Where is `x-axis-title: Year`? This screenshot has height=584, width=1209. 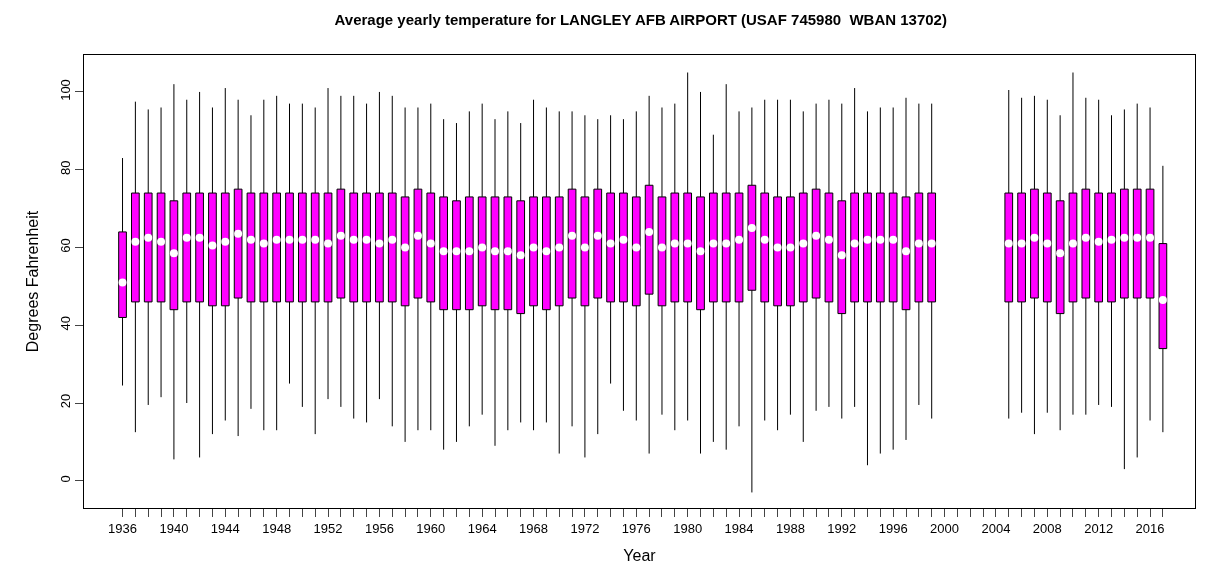 x-axis-title: Year is located at coordinates (640, 556).